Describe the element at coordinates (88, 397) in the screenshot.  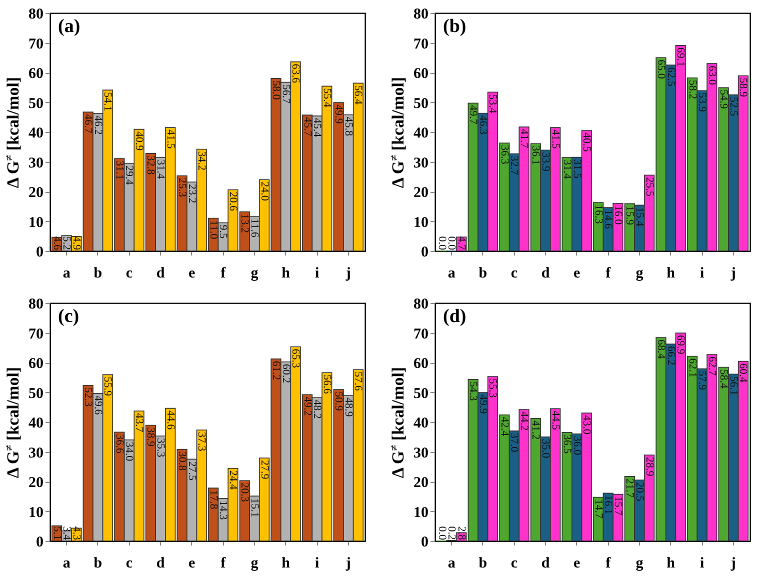
I see `data-label: 52.3` at that location.